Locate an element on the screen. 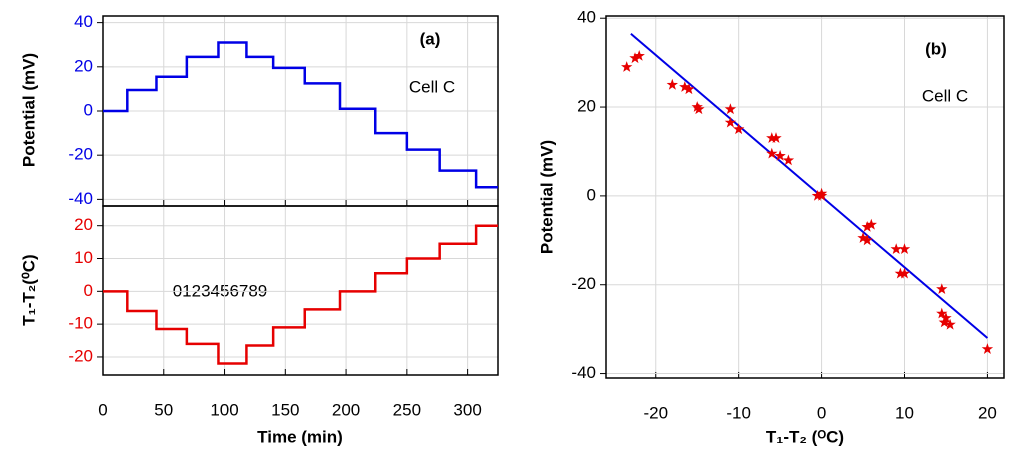 The height and width of the screenshot is (451, 1018). x-tick-label: -10 is located at coordinates (738, 412).